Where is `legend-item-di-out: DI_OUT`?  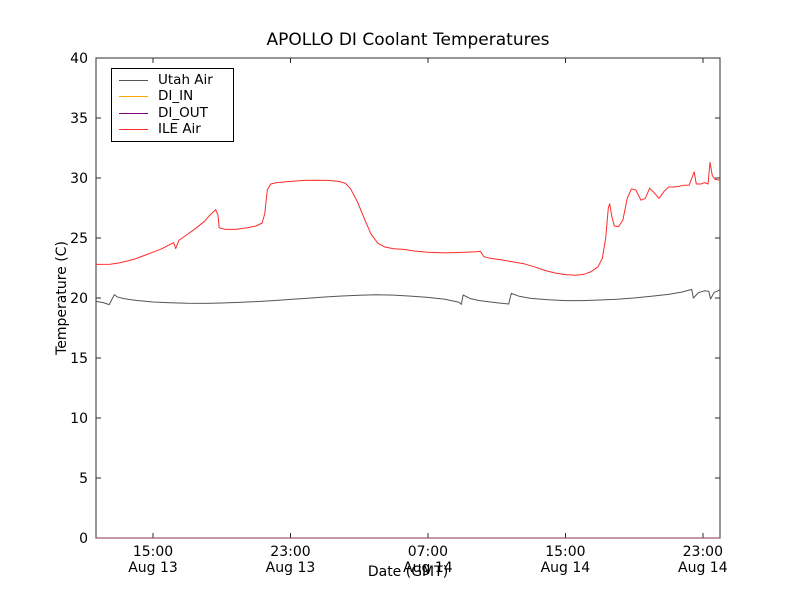
legend-item-di-out: DI_OUT is located at coordinates (172, 113).